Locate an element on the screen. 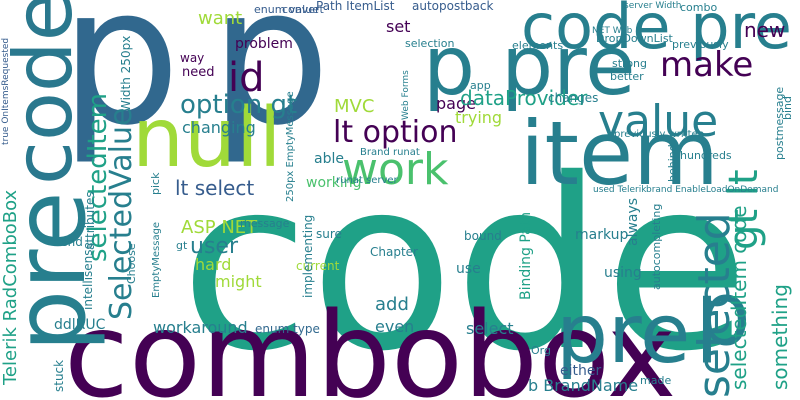 Image resolution: width=800 pixels, height=400 pixels. word-selection: selection is located at coordinates (430, 43).